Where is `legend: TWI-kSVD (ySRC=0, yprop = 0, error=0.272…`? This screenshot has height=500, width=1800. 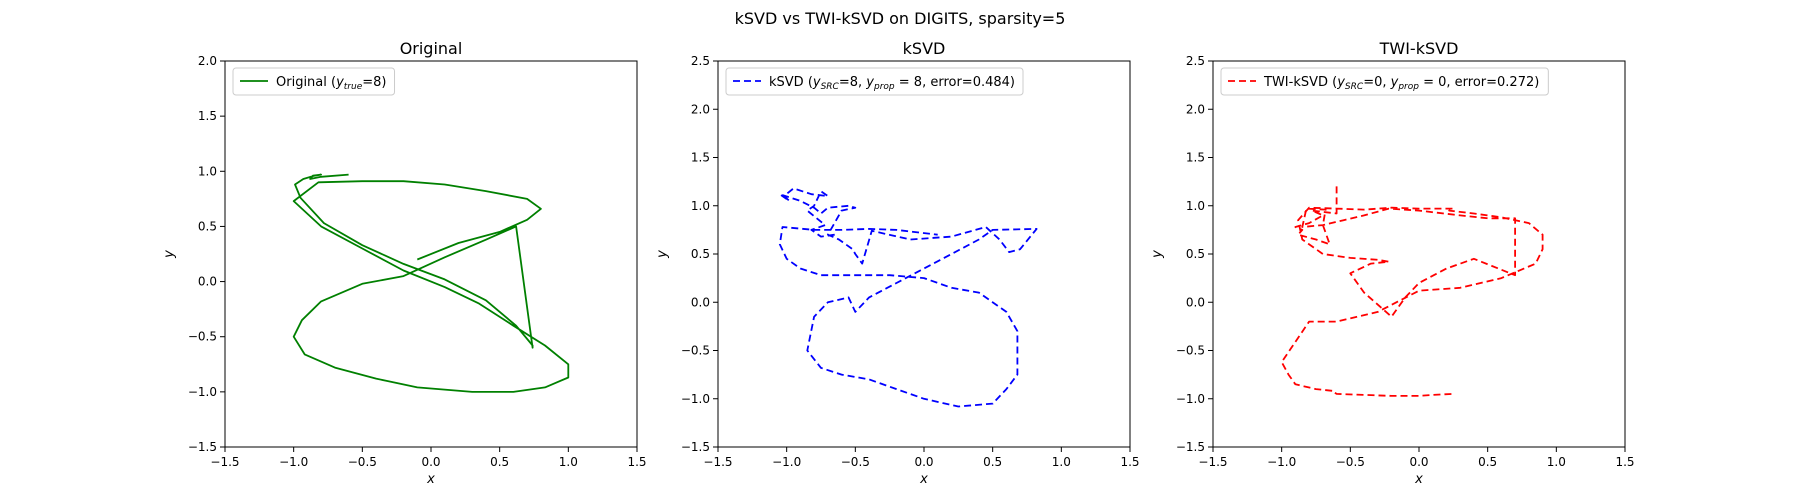 legend: TWI-kSVD (ySRC=0, yprop = 0, error=0.272… is located at coordinates (1384, 81).